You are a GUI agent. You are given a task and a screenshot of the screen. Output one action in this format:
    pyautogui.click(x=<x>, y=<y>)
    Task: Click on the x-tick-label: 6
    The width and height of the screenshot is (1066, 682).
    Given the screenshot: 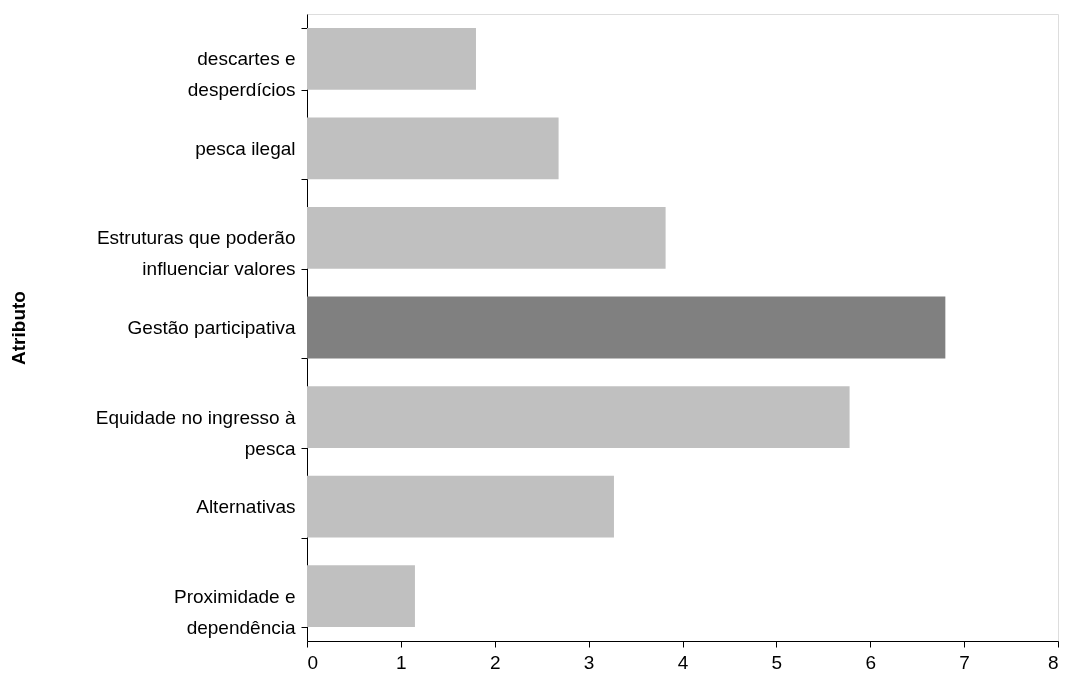 What is the action you would take?
    pyautogui.click(x=871, y=662)
    